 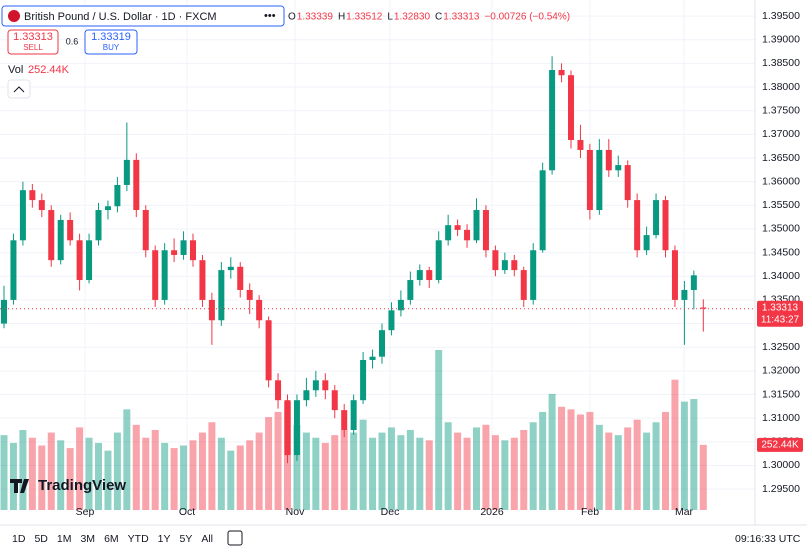 What do you see at coordinates (19, 486) in the screenshot?
I see `logo-icon` at bounding box center [19, 486].